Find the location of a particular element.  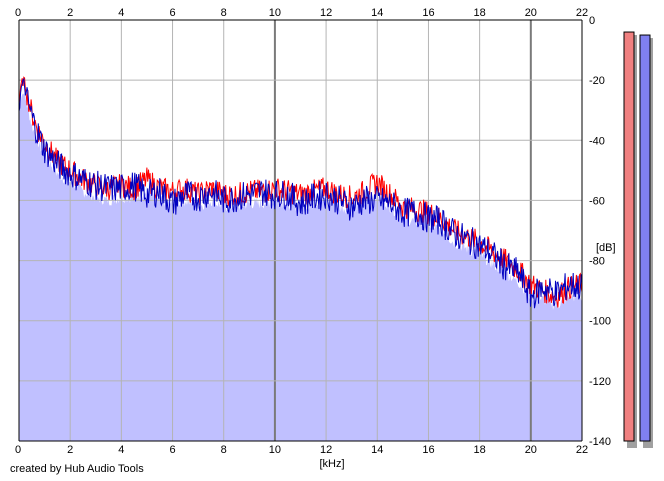

level-meter-right is located at coordinates (645, 238).